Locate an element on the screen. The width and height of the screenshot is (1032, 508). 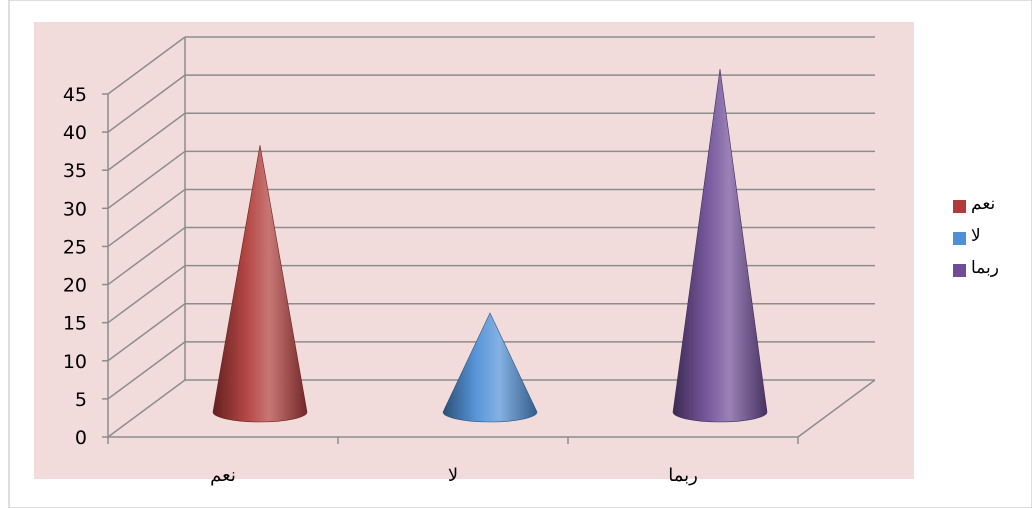
y-tick-label: 5 is located at coordinates (81, 400).